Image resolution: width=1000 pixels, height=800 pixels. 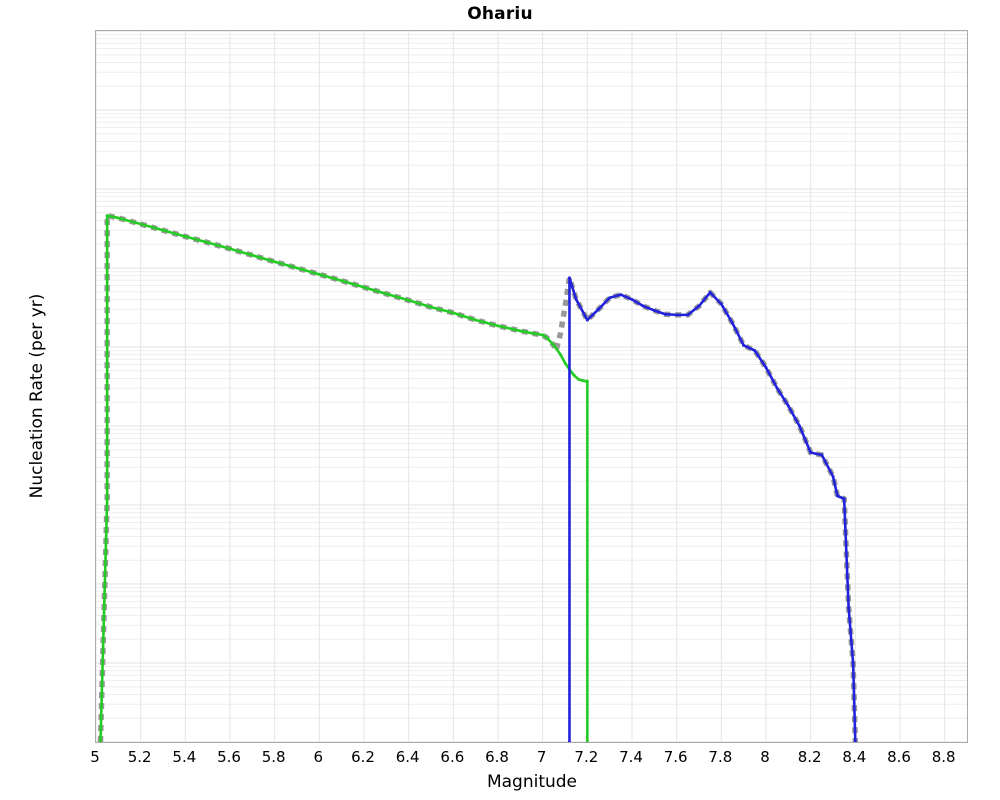 I want to click on x-tick-label: 7.8, so click(x=720, y=757).